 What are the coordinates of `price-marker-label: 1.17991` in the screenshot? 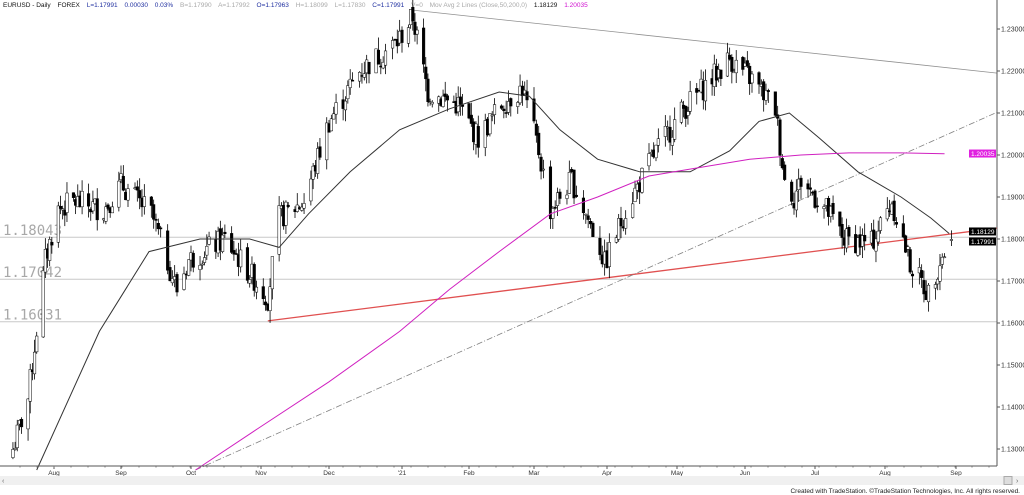 It's located at (983, 242).